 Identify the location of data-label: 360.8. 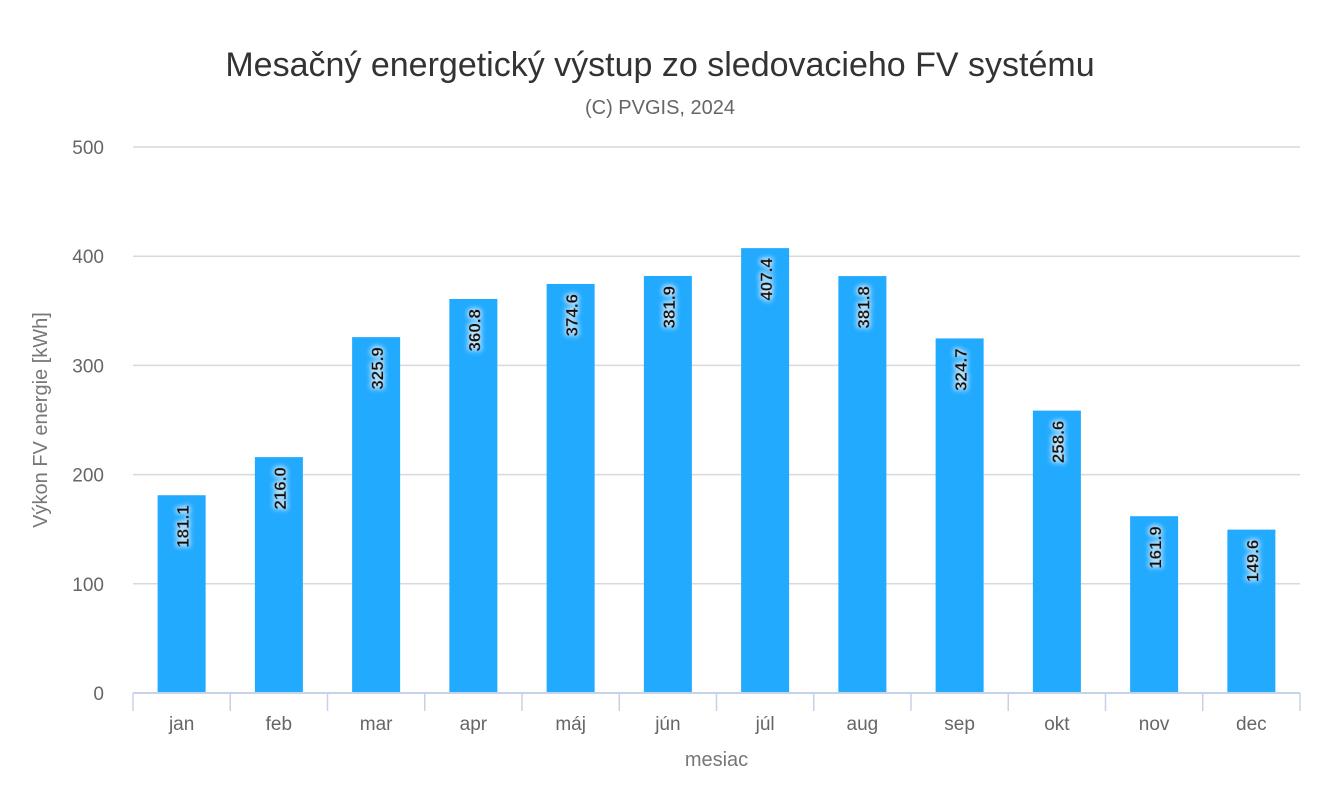
(474, 330).